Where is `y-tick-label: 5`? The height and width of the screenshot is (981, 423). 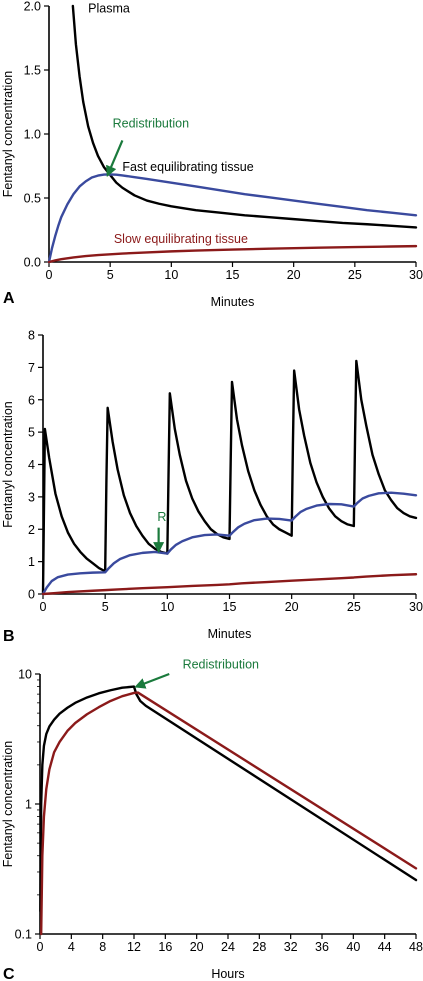
y-tick-label: 5 is located at coordinates (31, 433).